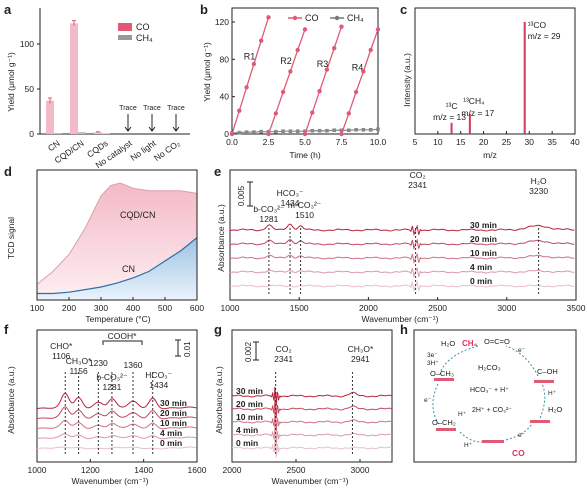  What do you see at coordinates (54, 145) in the screenshot?
I see `panel-a-category: CN` at bounding box center [54, 145].